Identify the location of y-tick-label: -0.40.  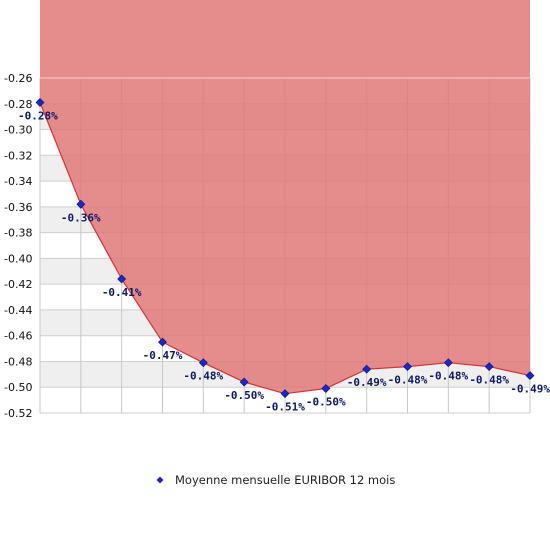
(18, 258).